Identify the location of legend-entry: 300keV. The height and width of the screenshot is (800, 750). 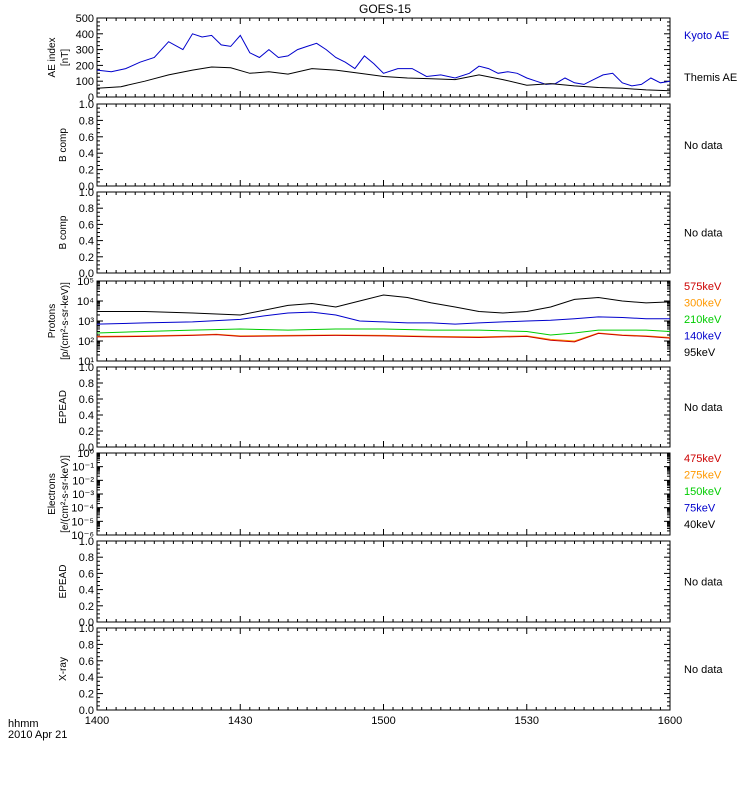
(703, 304).